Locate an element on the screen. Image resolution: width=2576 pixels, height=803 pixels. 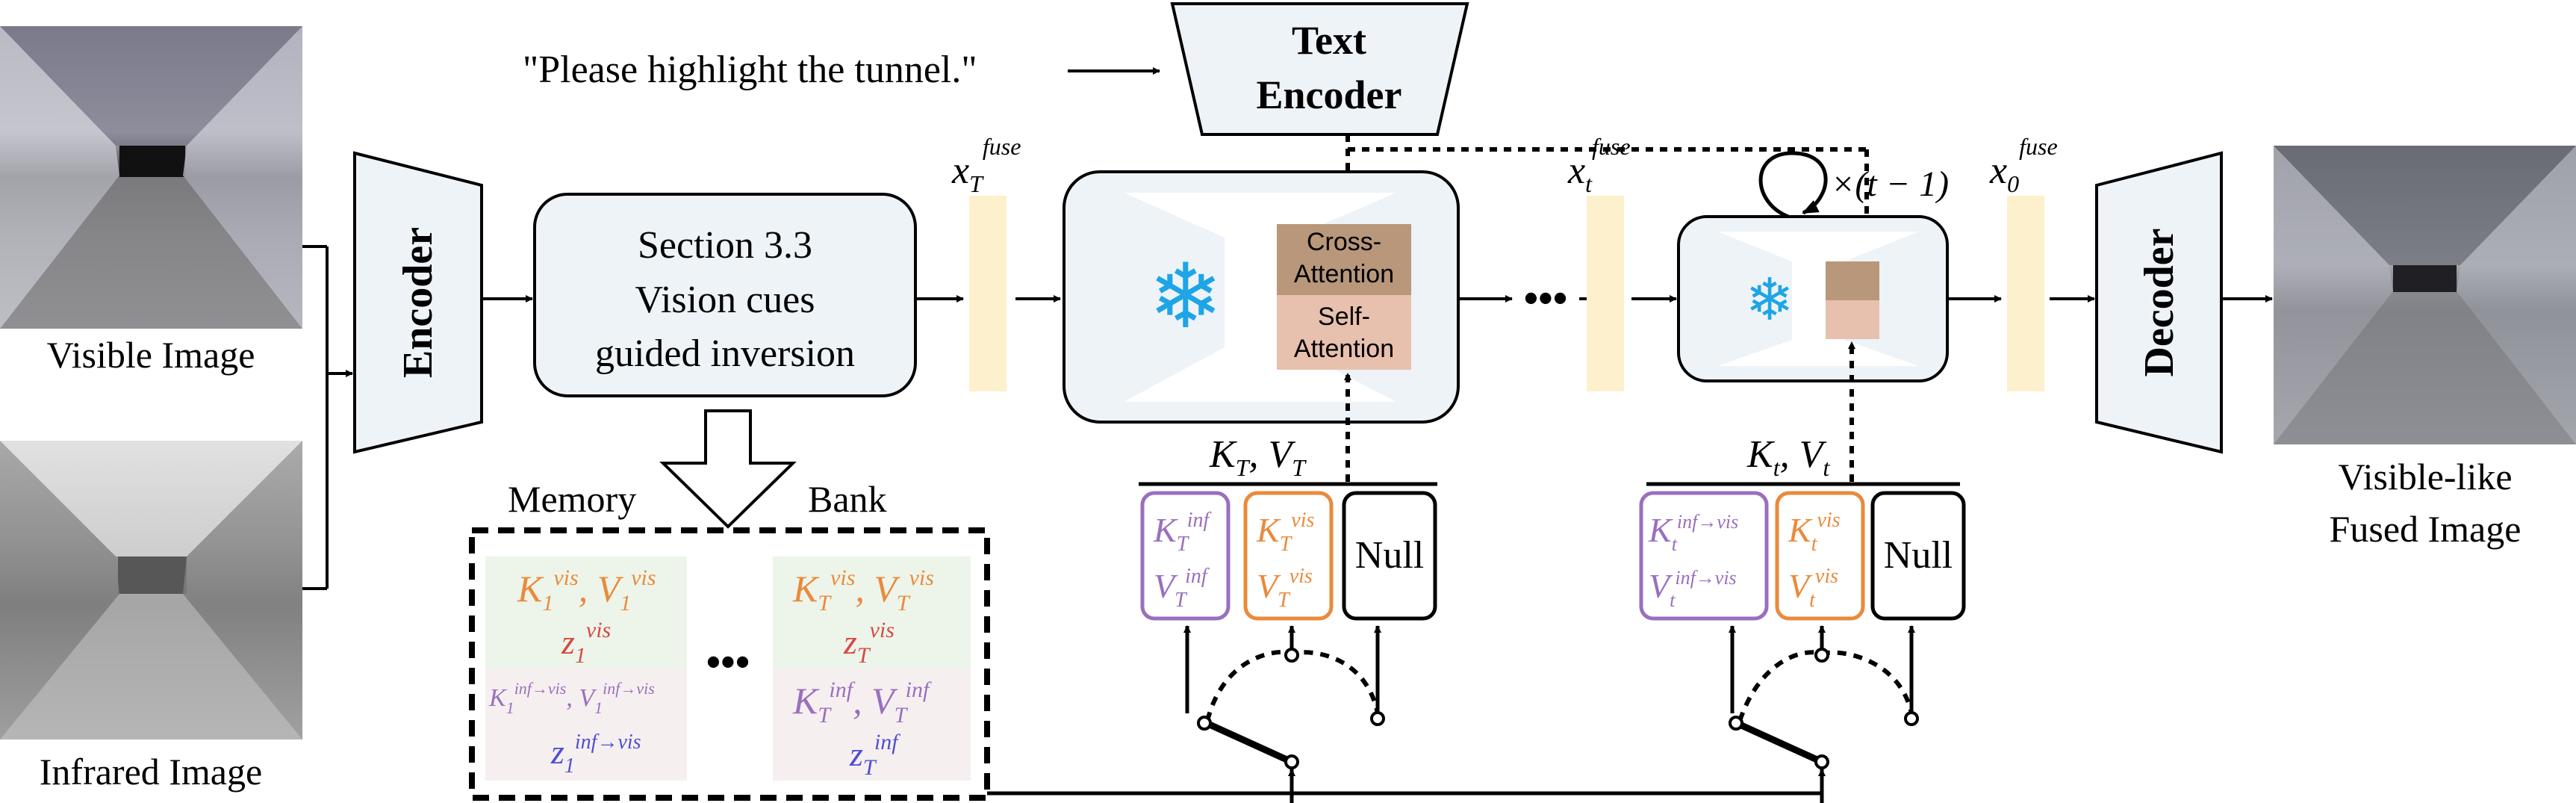
cross-attention-line-2: Attention is located at coordinates (1344, 274).